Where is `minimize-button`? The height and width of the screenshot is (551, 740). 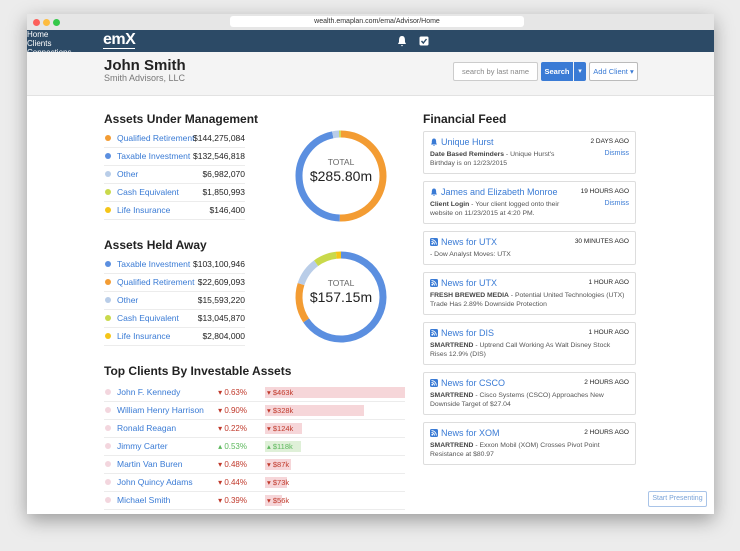 minimize-button is located at coordinates (46, 22).